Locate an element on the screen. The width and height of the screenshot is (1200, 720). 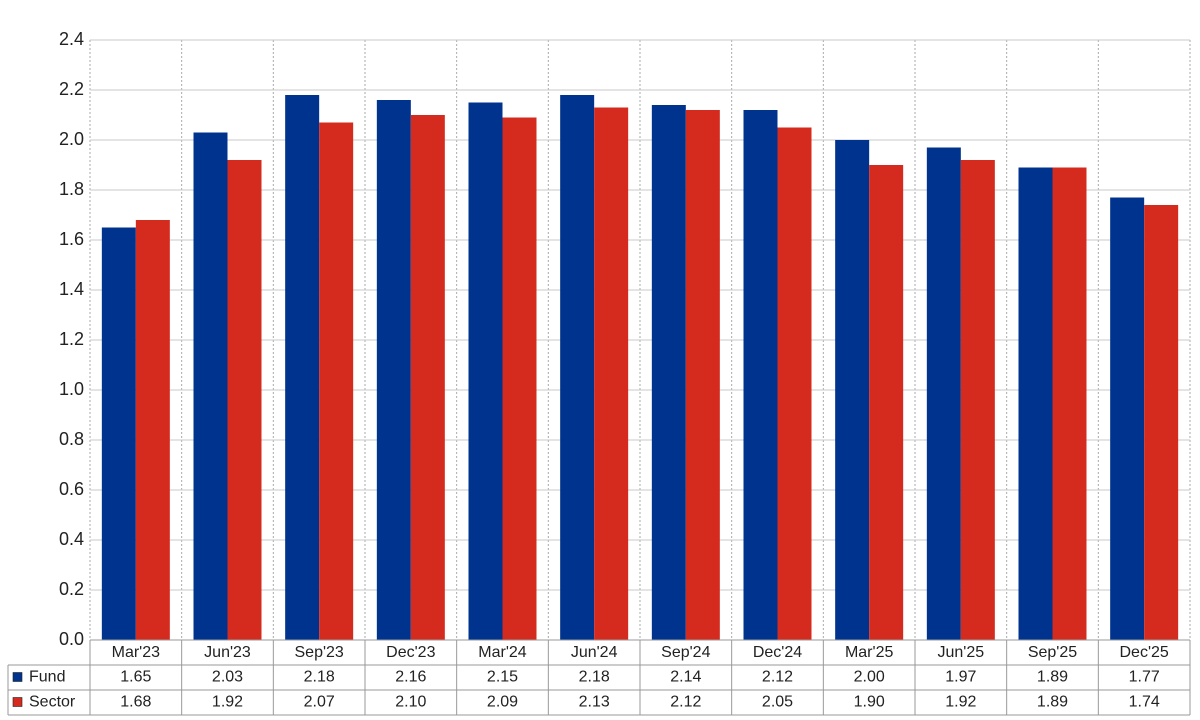
x-tick-label: Sep'25 is located at coordinates (1052, 652).